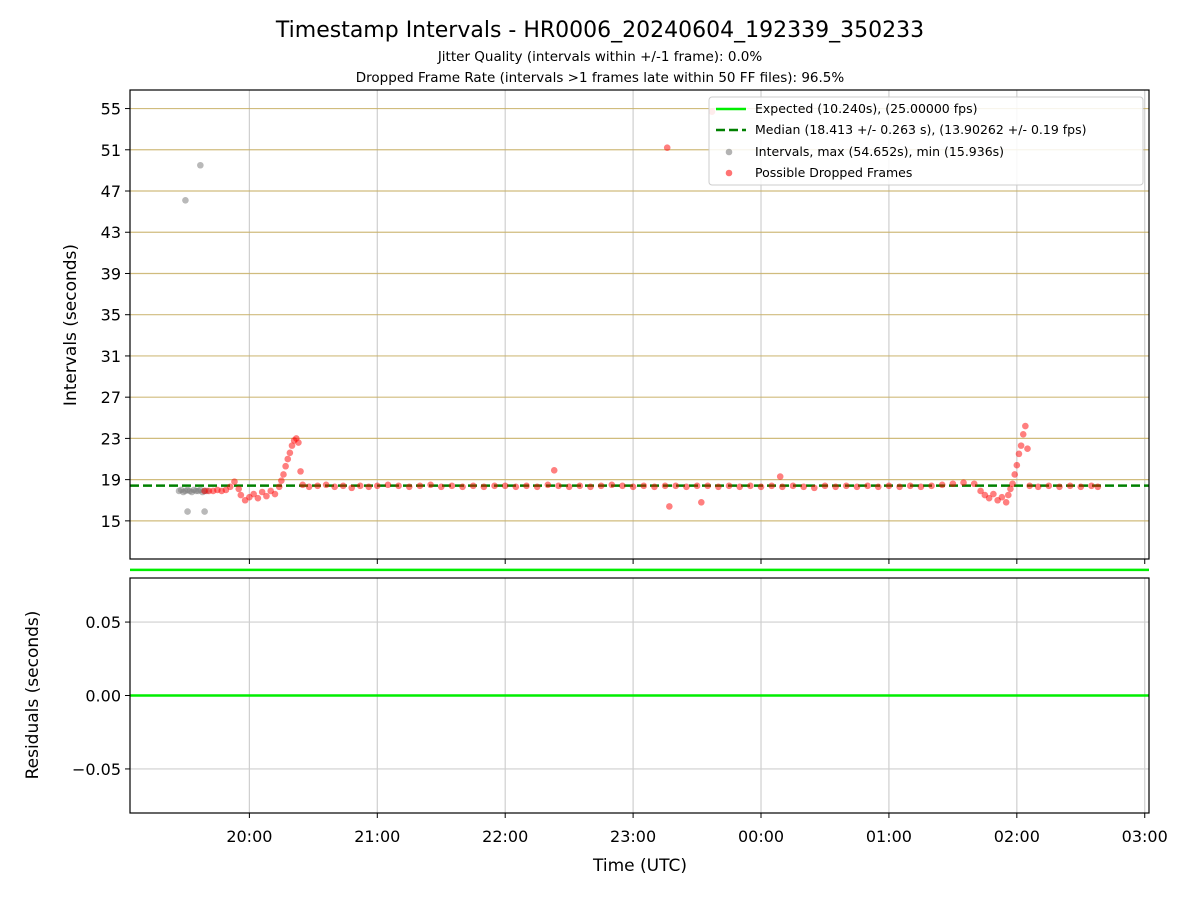 The width and height of the screenshot is (1200, 904). I want to click on top-y-tick-label: 55, so click(111, 109).